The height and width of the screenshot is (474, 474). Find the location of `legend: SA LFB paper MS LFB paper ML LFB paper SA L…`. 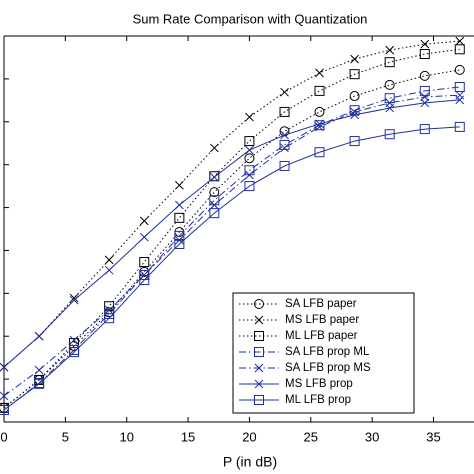

legend: SA LFB paper MS LFB paper ML LFB paper SA L… is located at coordinates (323, 353).